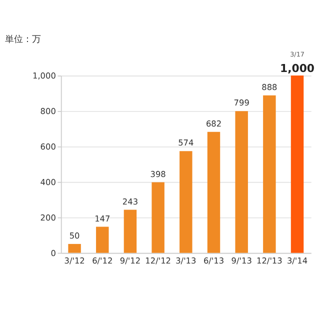 The height and width of the screenshot is (320, 320). I want to click on x-tick-label: 6/'12, so click(102, 260).